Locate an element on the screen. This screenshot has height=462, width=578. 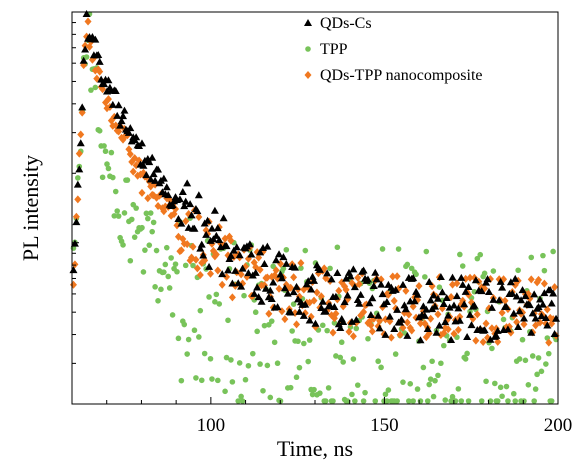
x-tick-label: 200 is located at coordinates (558, 425).